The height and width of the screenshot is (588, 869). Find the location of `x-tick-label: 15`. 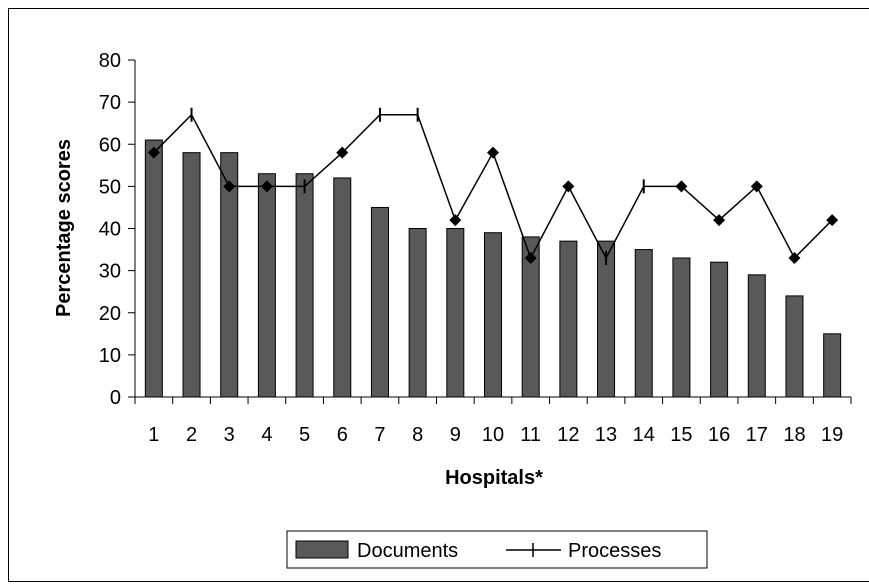

x-tick-label: 15 is located at coordinates (681, 435).